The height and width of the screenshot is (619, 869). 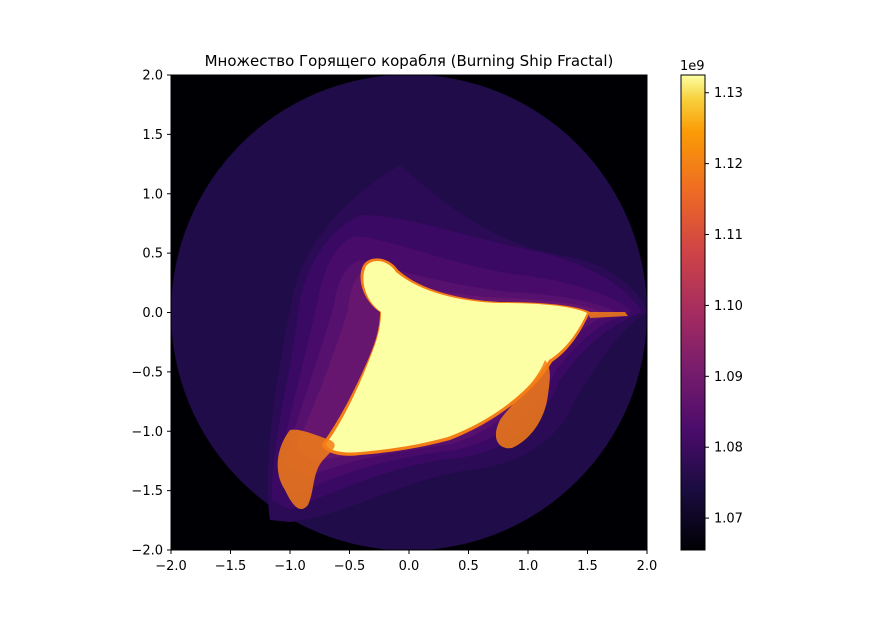 I want to click on colorbar: 1.07 1.08 1.09 1.10 1.11 1.12 1.13 1e9, so click(x=711, y=305).